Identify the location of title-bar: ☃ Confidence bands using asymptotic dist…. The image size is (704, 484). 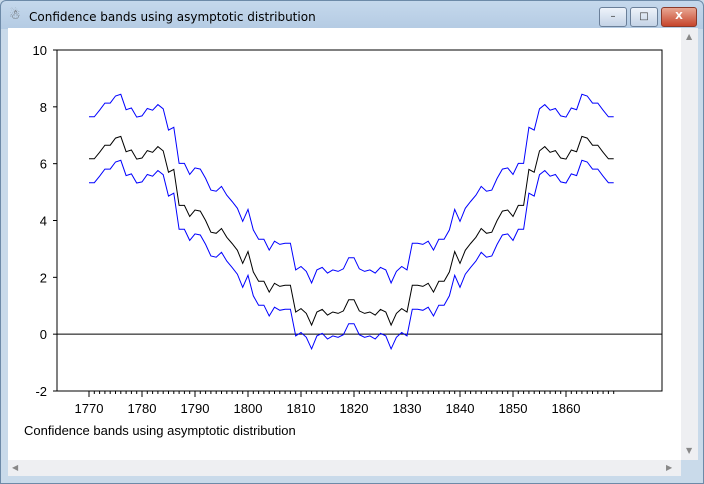
(352, 15).